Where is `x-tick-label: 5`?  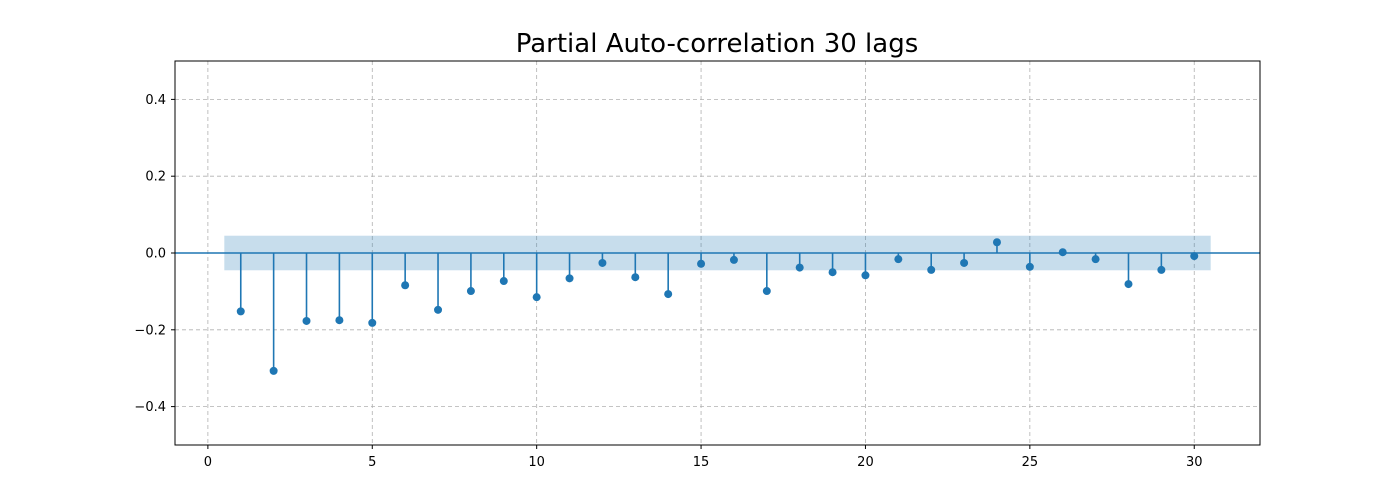 x-tick-label: 5 is located at coordinates (372, 462).